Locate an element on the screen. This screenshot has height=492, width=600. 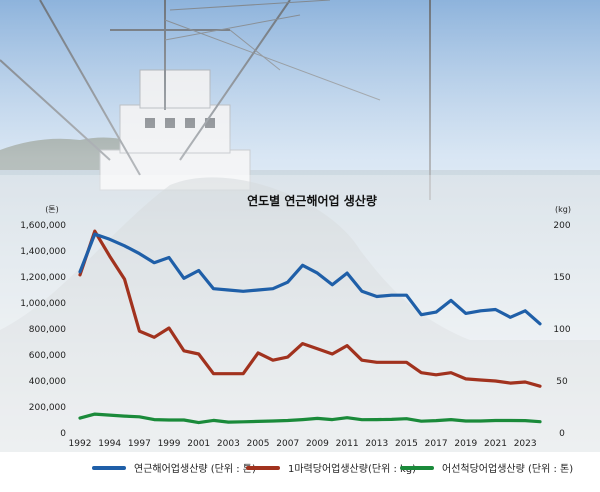
x-tick-label: 2011 is located at coordinates (347, 444).